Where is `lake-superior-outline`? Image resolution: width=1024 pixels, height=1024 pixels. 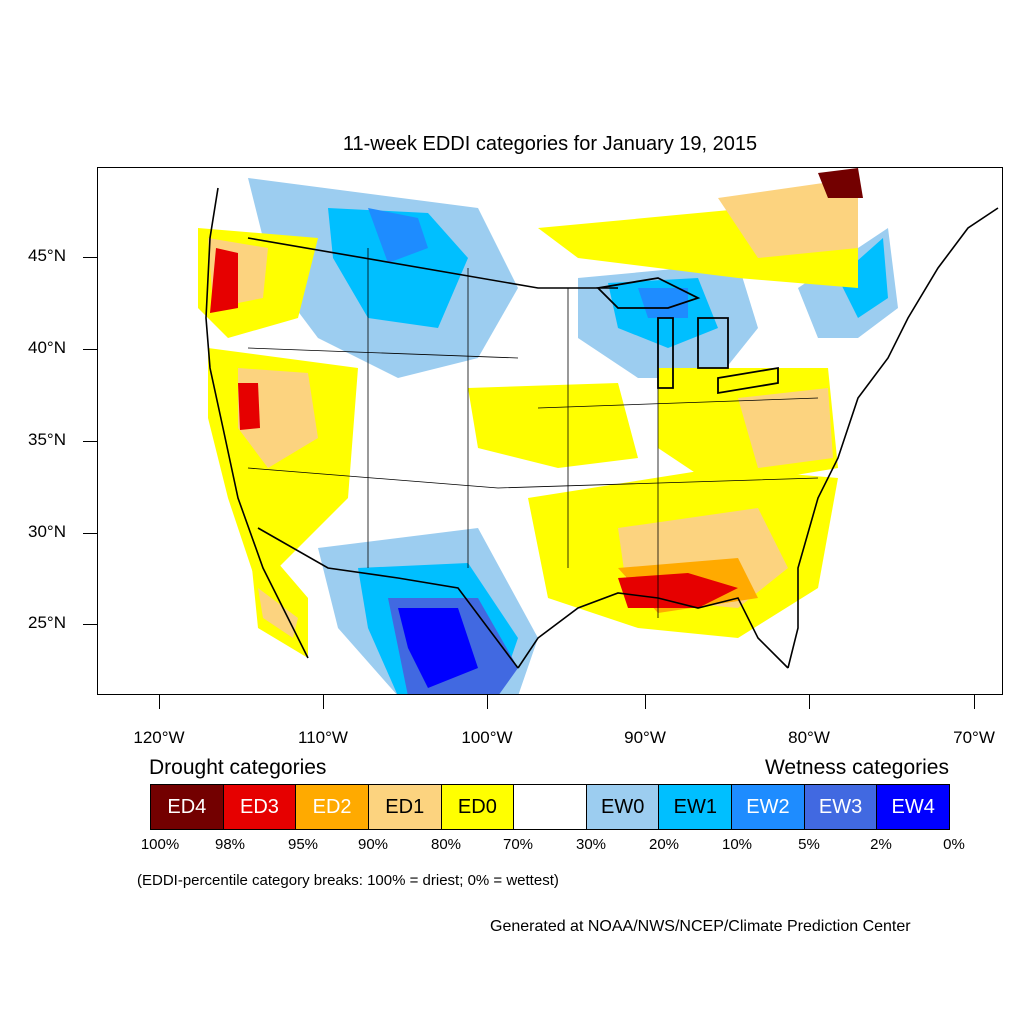
lake-superior-outline is located at coordinates (648, 293).